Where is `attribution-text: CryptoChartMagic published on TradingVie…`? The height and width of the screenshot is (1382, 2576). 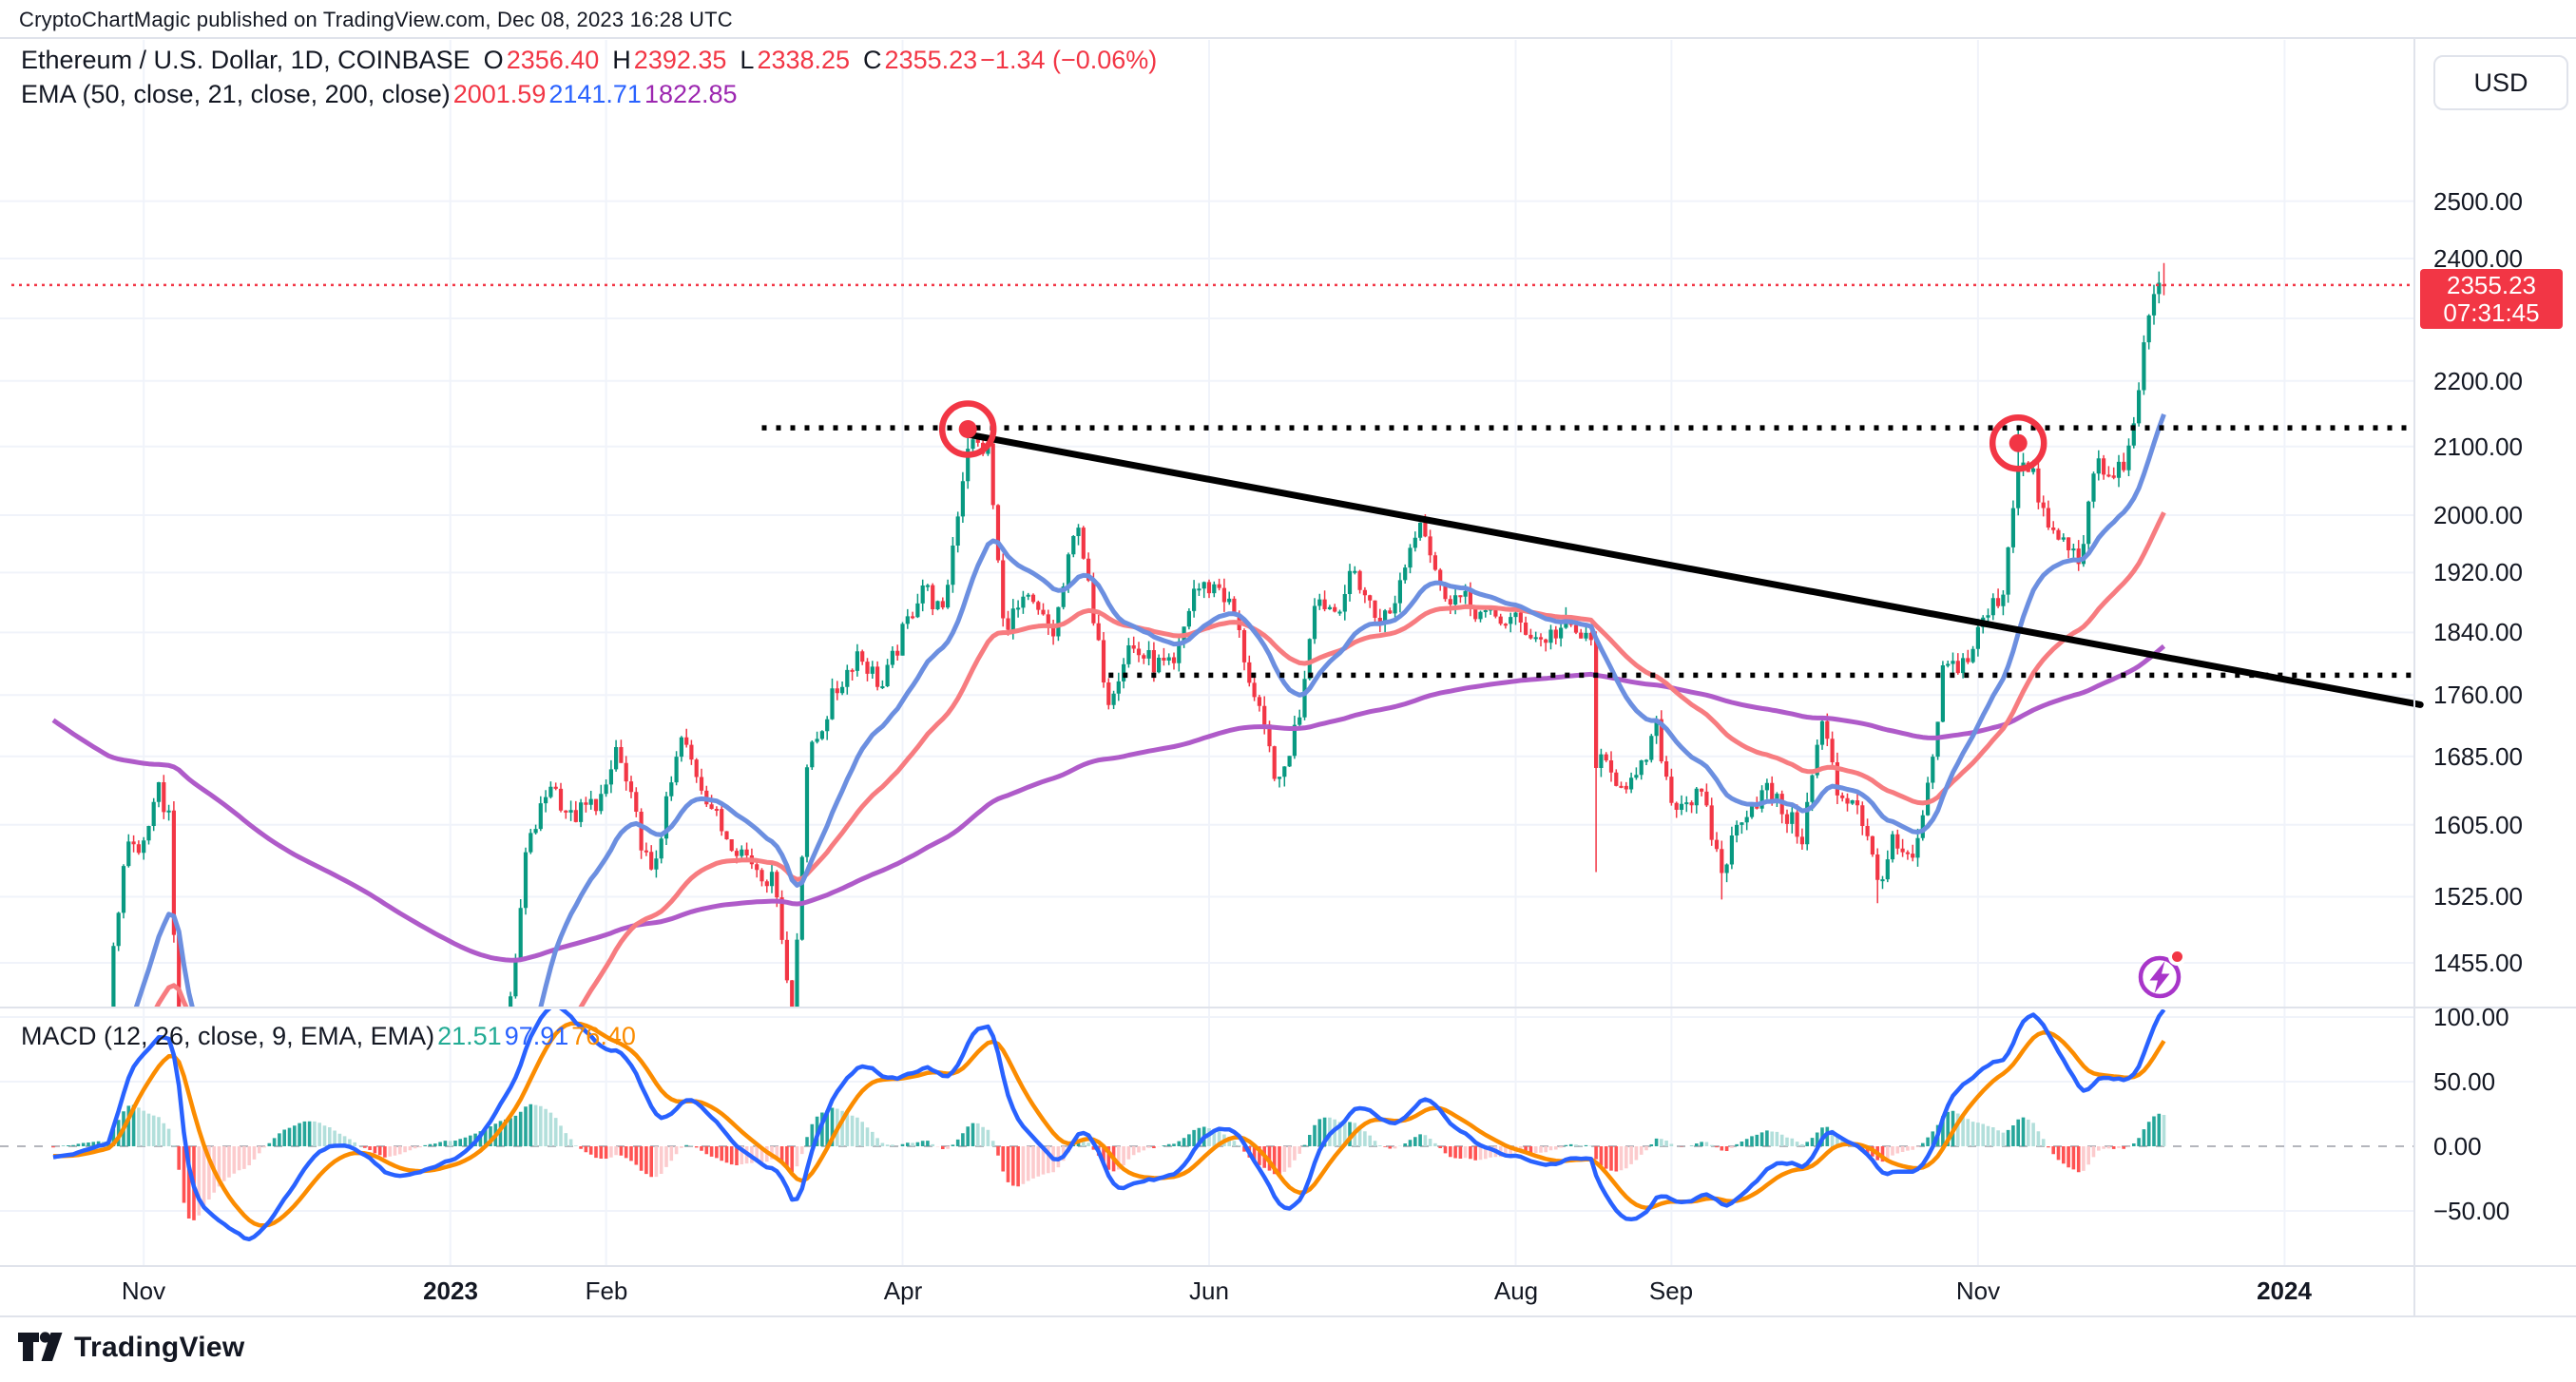
attribution-text: CryptoChartMagic published on TradingVie… is located at coordinates (376, 20).